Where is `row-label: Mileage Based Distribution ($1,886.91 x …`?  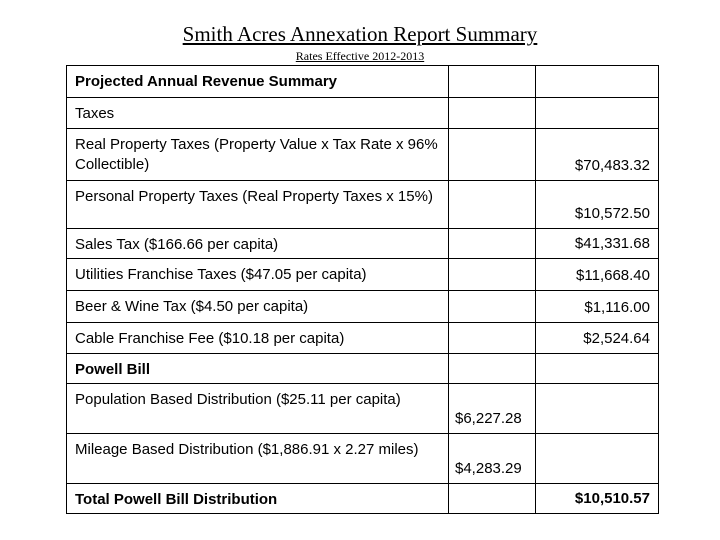
row-label: Mileage Based Distribution ($1,886.91 x … is located at coordinates (257, 458).